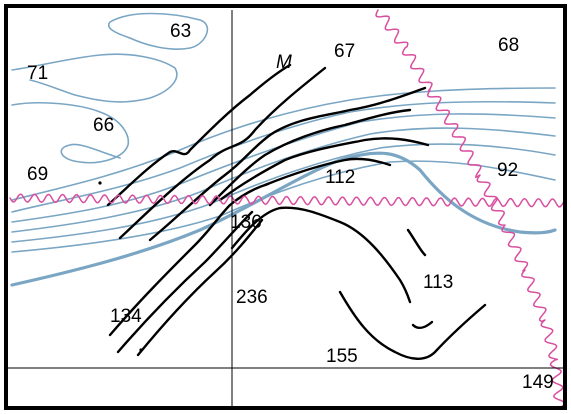  What do you see at coordinates (37, 73) in the screenshot?
I see `depth-label-71: 71` at bounding box center [37, 73].